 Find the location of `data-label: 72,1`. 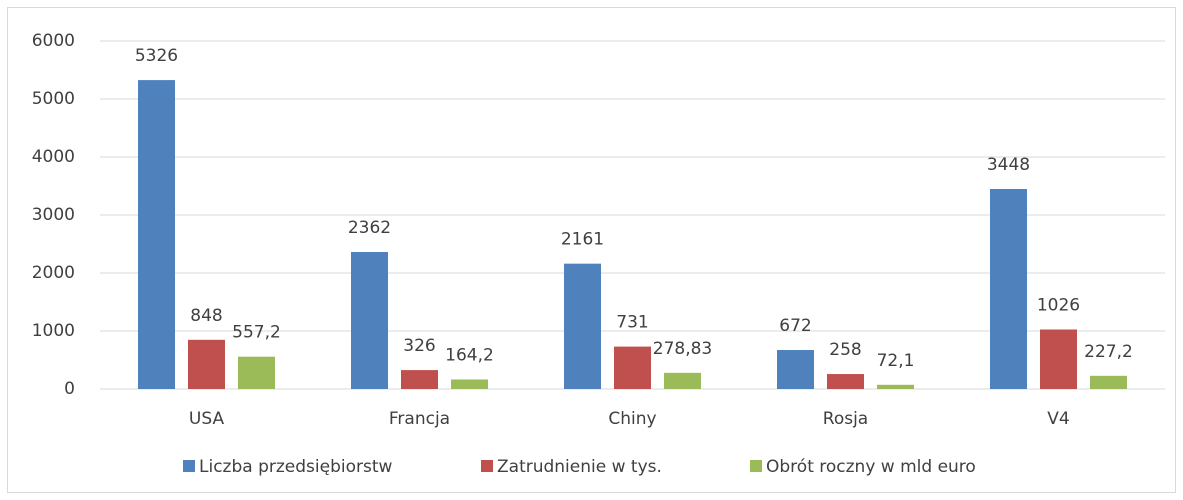

data-label: 72,1 is located at coordinates (896, 361).